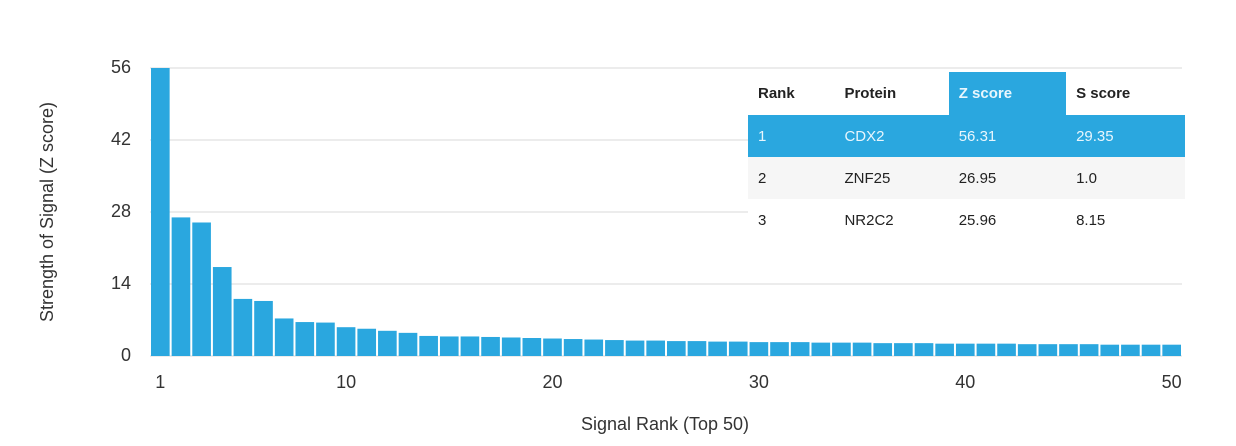 The image size is (1236, 446). Describe the element at coordinates (121, 283) in the screenshot. I see `y-tick-label: 14` at that location.